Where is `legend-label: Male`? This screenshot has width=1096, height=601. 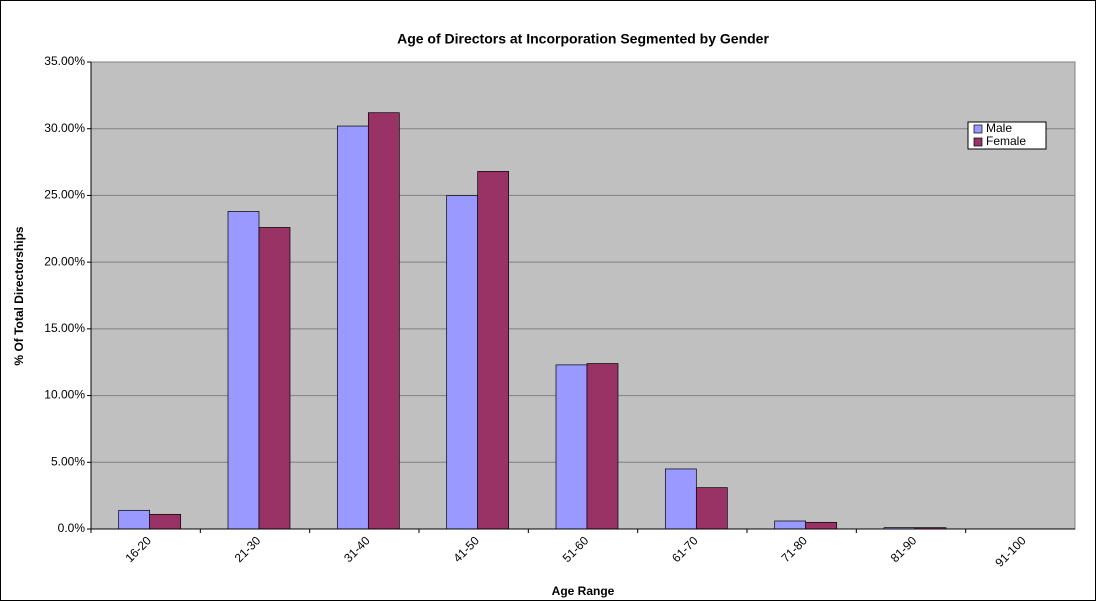 legend-label: Male is located at coordinates (999, 128).